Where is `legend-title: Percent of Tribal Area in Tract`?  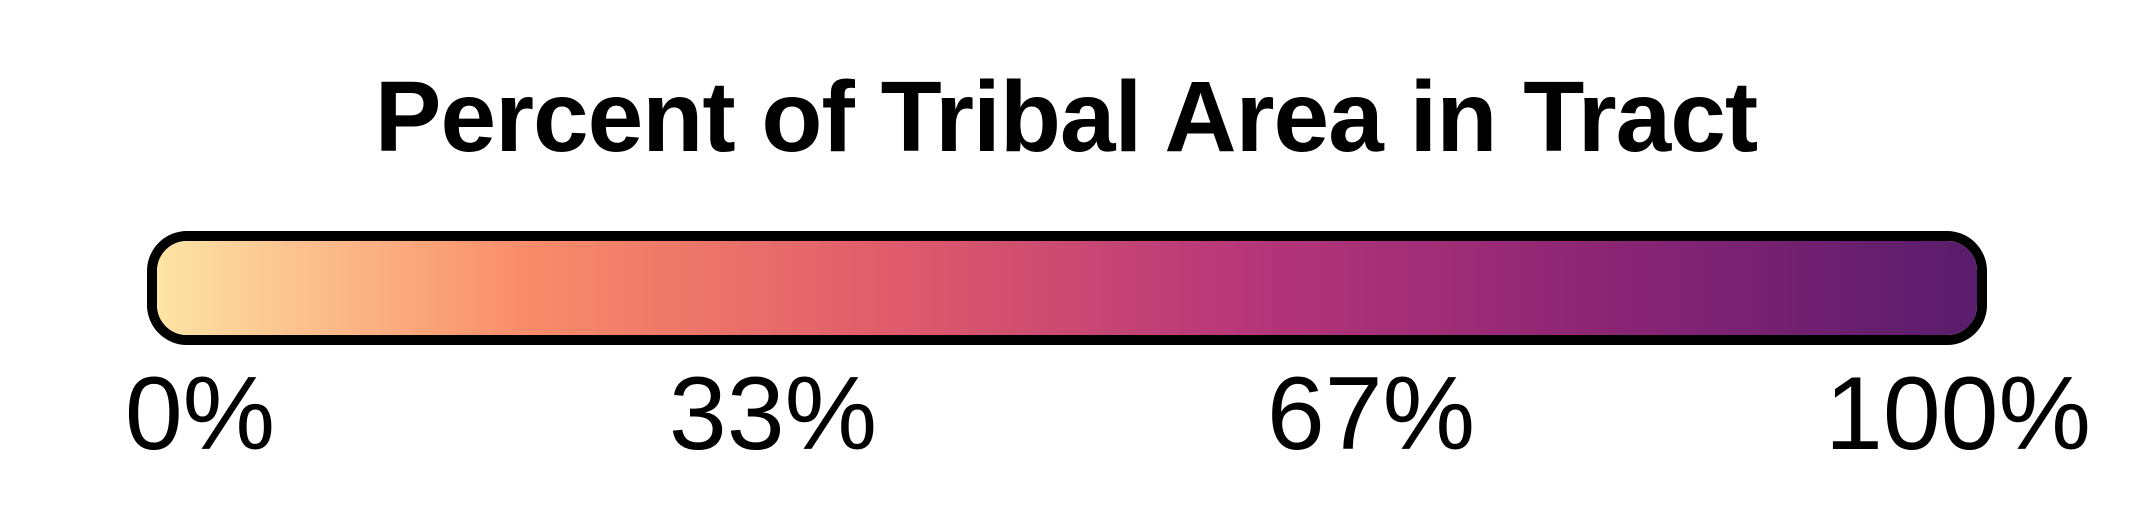 legend-title: Percent of Tribal Area in Tract is located at coordinates (1066, 117).